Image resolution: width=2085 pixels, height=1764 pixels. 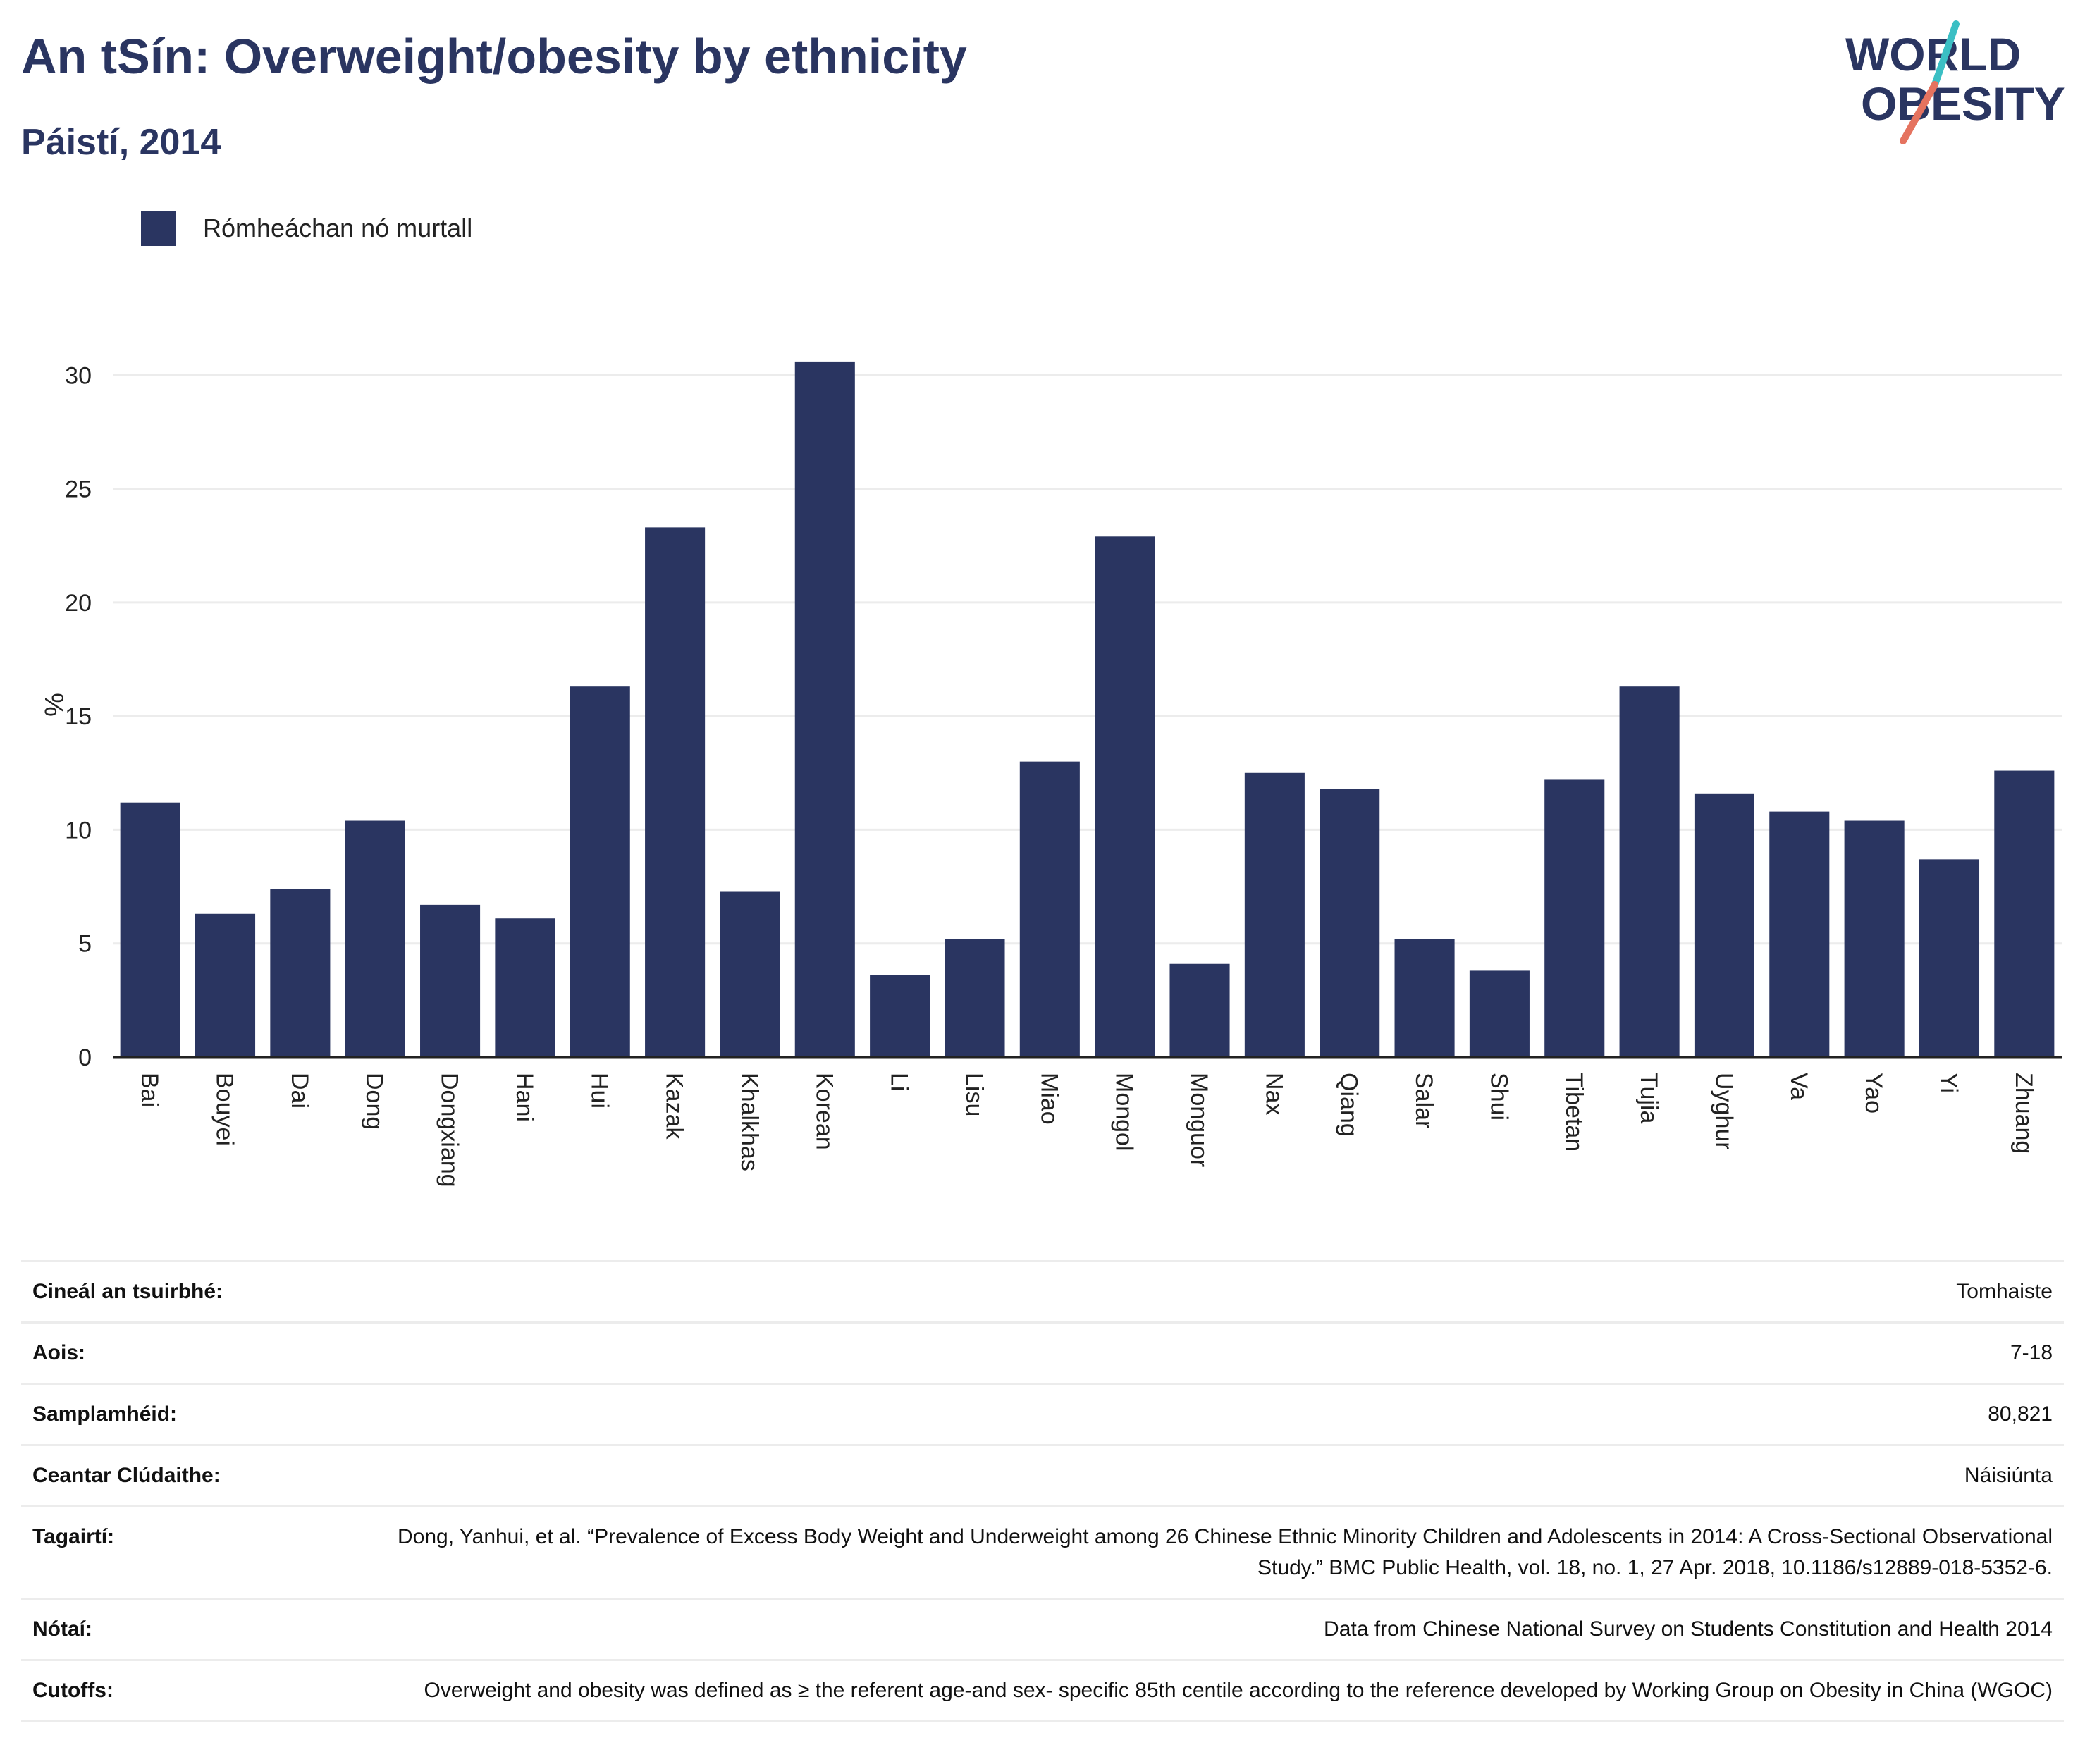 I want to click on logo-text-obesity: OBESITY, so click(x=1963, y=104).